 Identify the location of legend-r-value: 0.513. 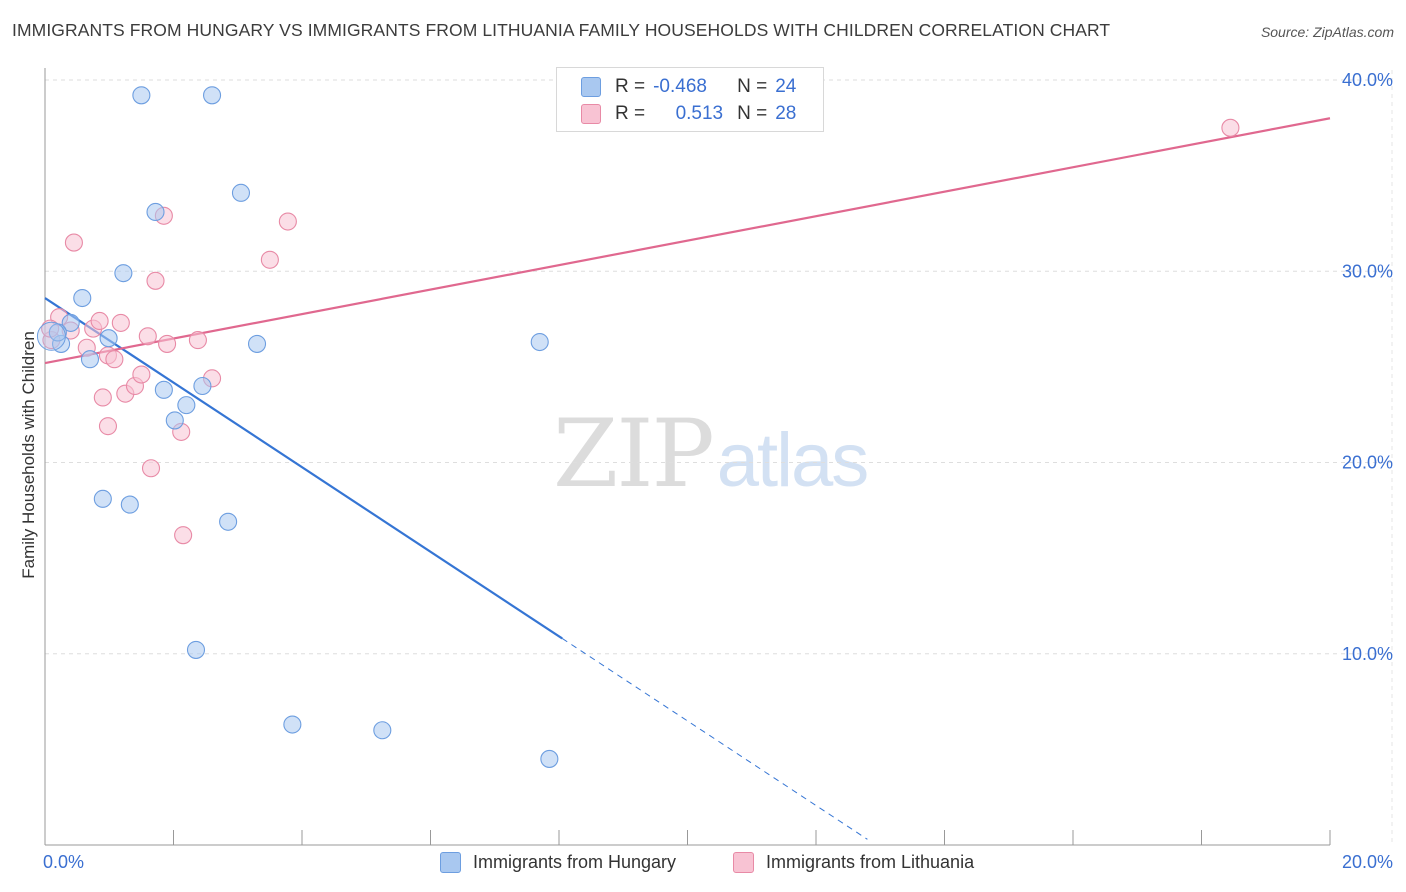
(699, 113).